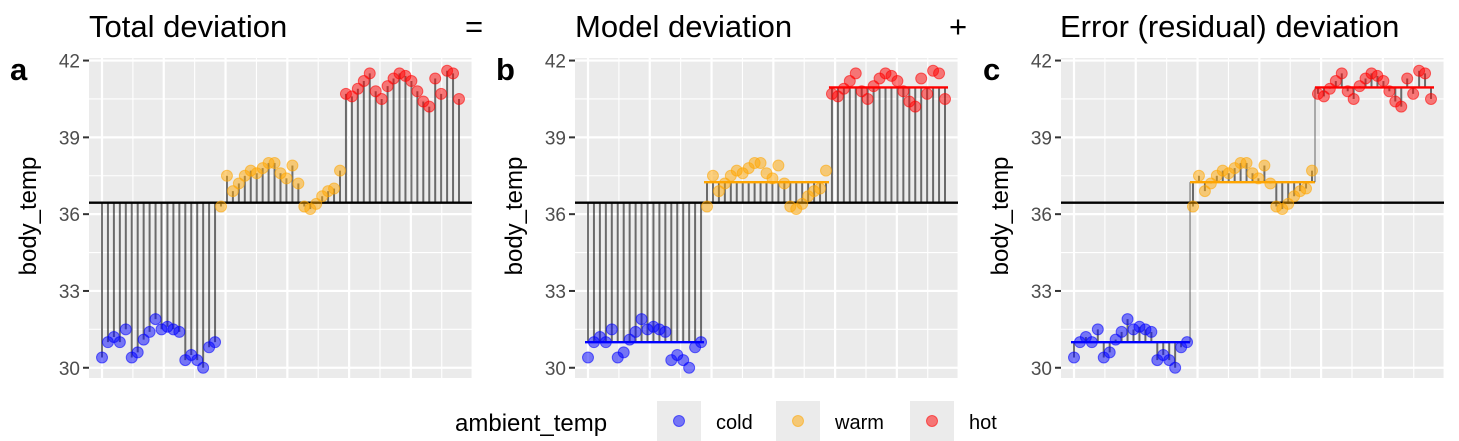 Image resolution: width=1459 pixels, height=441 pixels. I want to click on legend: ambient_temp cold warm hot, so click(726, 421).